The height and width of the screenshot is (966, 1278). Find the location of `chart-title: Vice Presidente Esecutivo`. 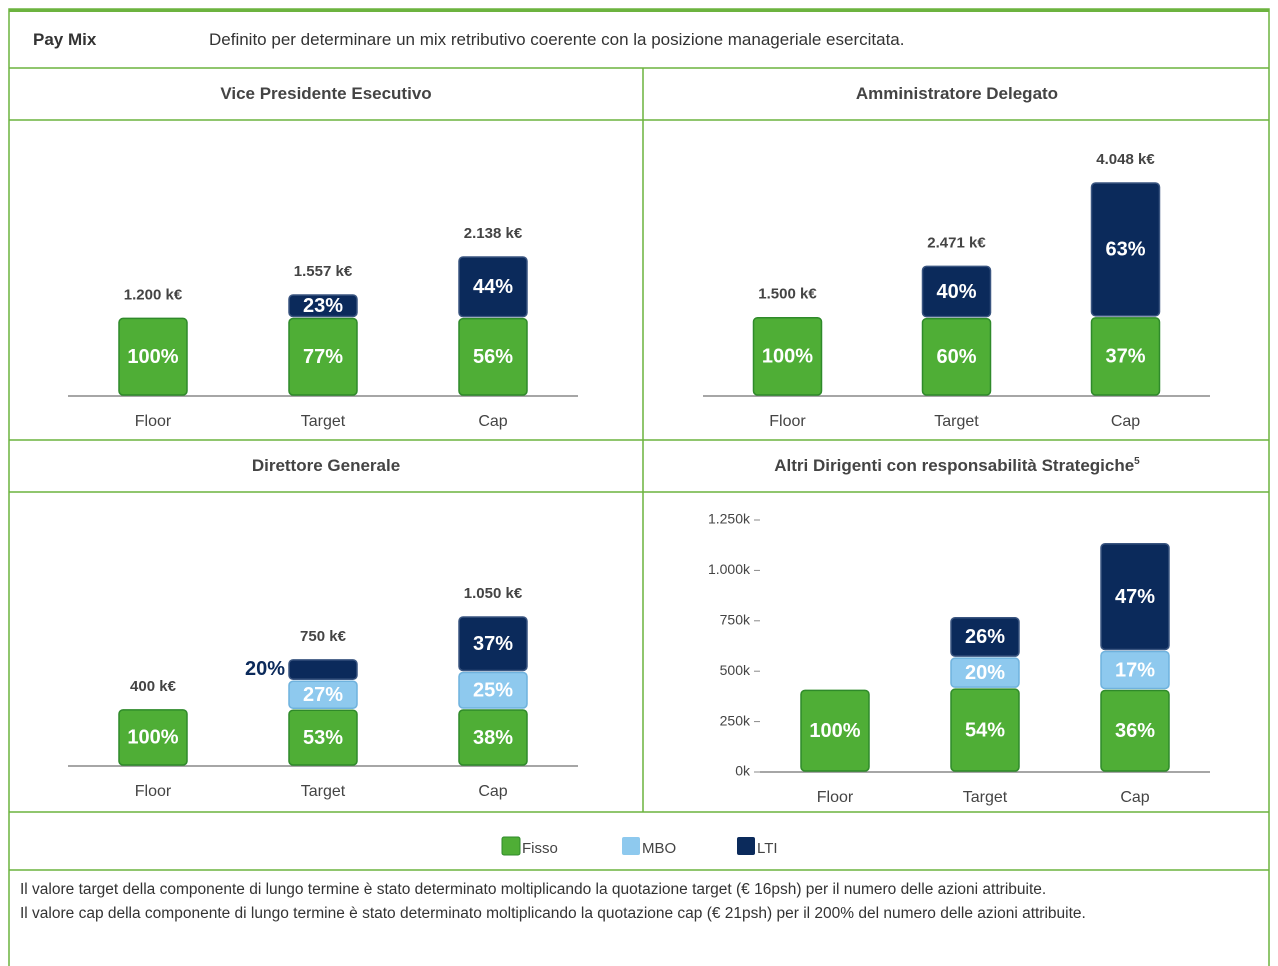

chart-title: Vice Presidente Esecutivo is located at coordinates (325, 93).